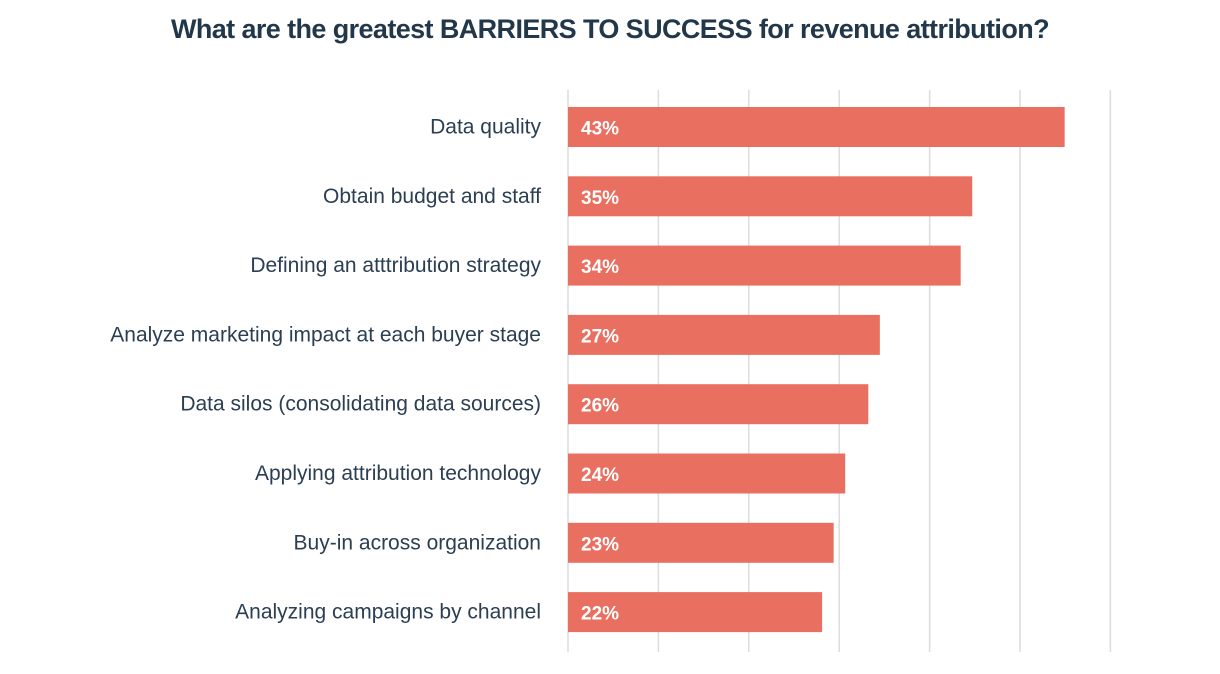 Image resolution: width=1220 pixels, height=674 pixels. Describe the element at coordinates (600, 406) in the screenshot. I see `data-label: 26%` at that location.